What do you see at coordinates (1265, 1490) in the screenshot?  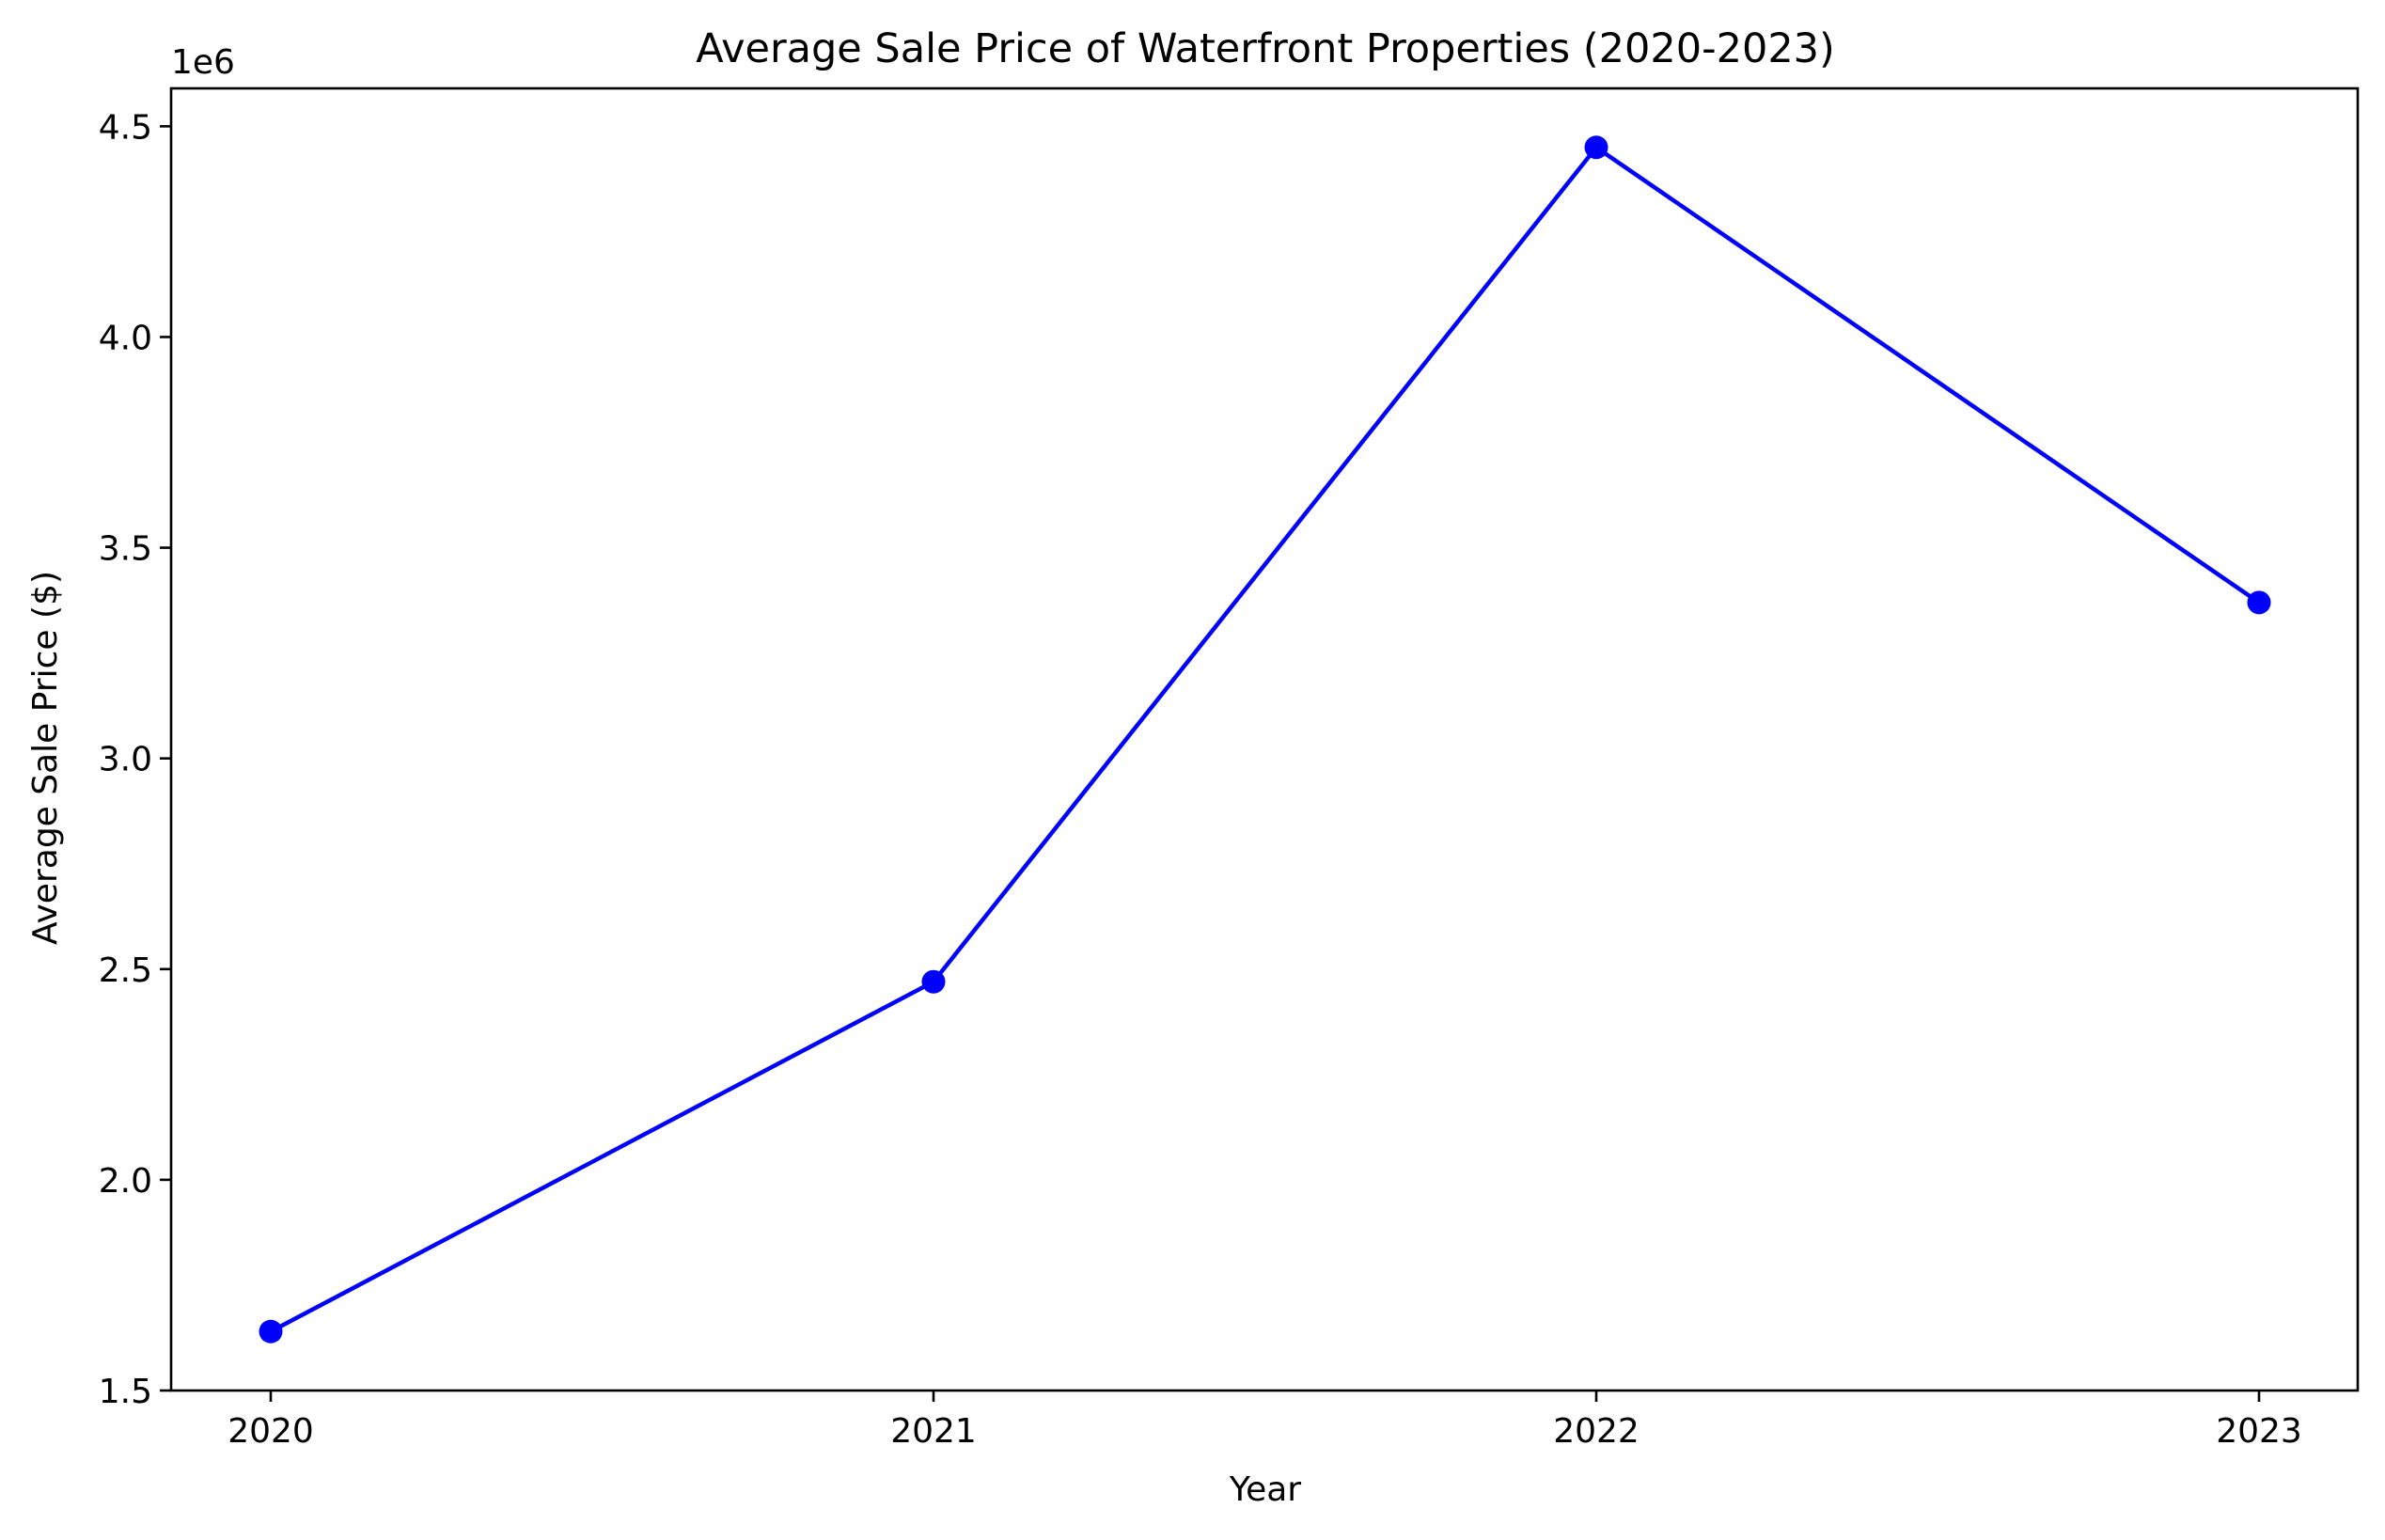 I see `x-axis-label: Year` at bounding box center [1265, 1490].